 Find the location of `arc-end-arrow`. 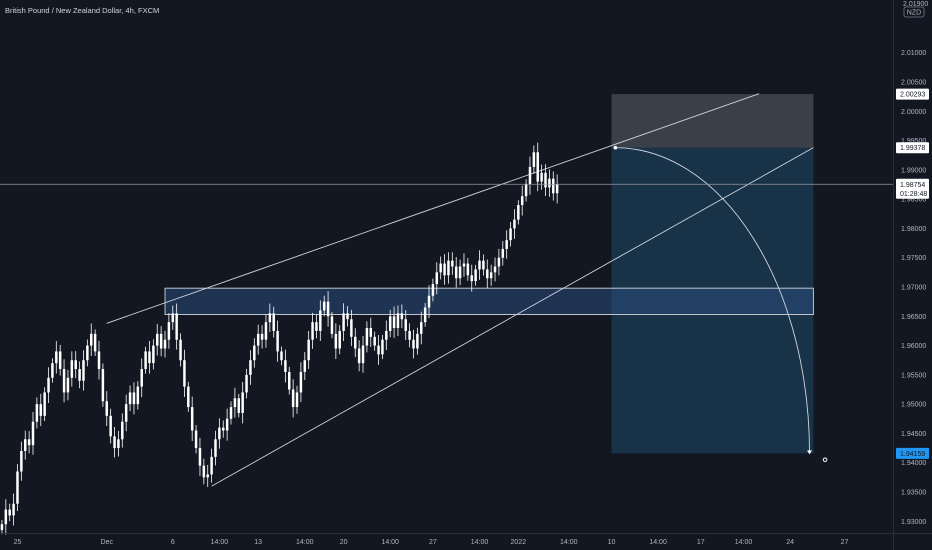

arc-end-arrow is located at coordinates (810, 452).